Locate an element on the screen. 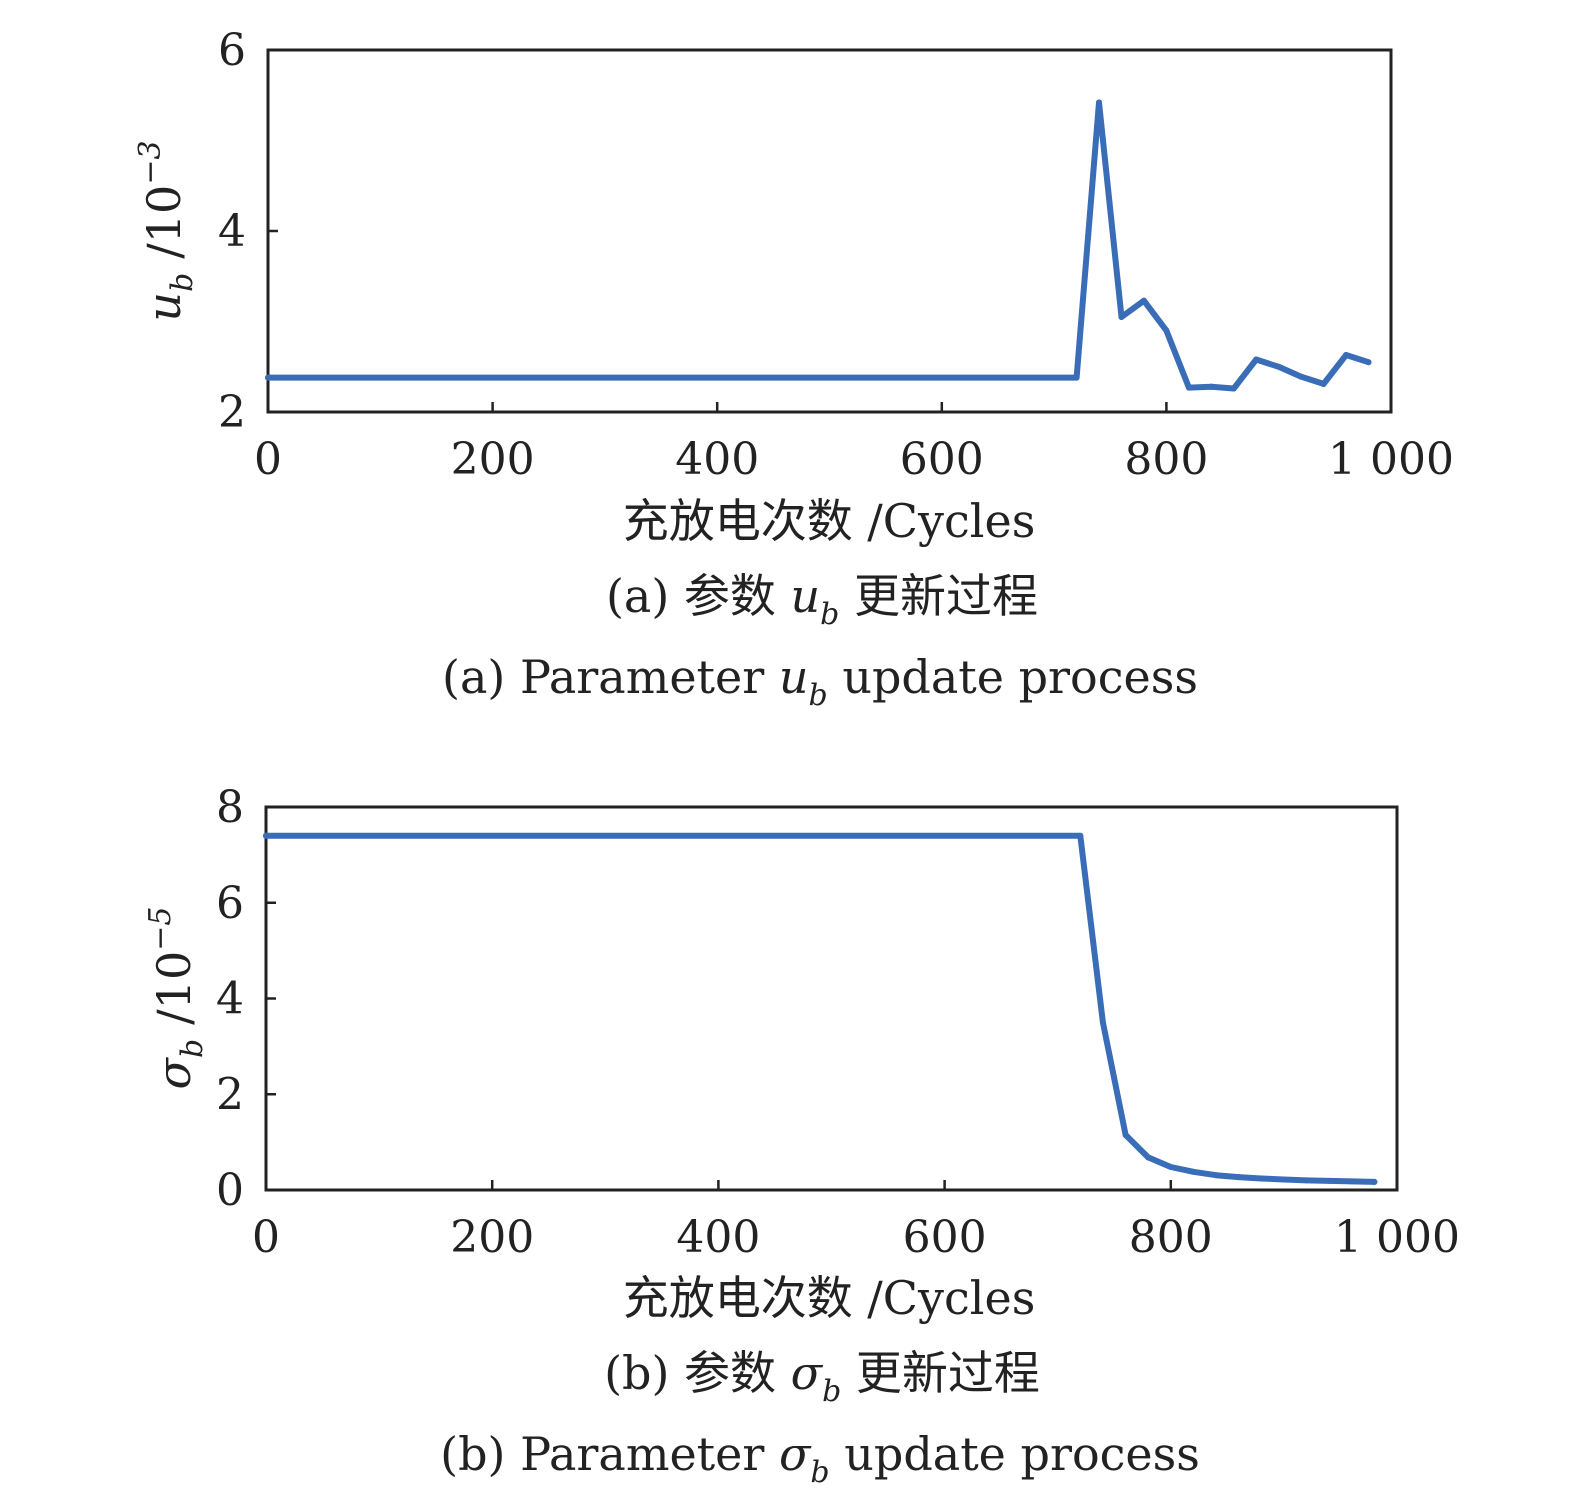  chart-a-ytick-label: 2 is located at coordinates (232, 412).